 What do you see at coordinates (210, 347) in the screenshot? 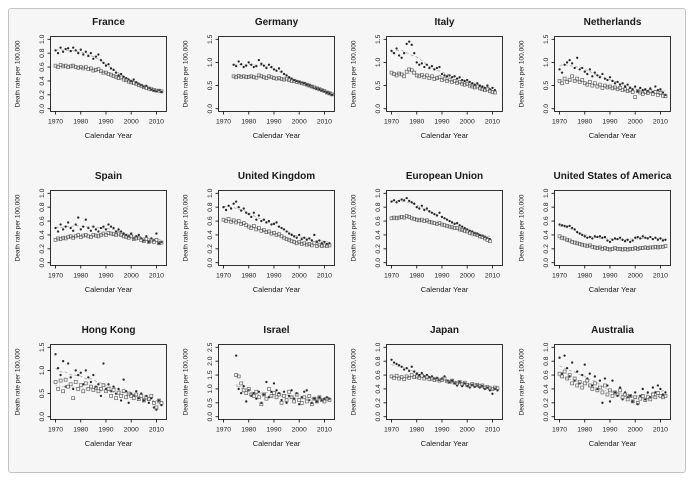
I see `y-tick-label: 2.5` at bounding box center [210, 347].